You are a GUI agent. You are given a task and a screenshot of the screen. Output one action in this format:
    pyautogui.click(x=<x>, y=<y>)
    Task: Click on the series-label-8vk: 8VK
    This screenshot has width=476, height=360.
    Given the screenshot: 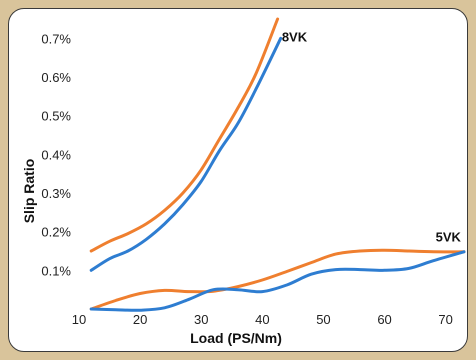 What is the action you would take?
    pyautogui.click(x=295, y=36)
    